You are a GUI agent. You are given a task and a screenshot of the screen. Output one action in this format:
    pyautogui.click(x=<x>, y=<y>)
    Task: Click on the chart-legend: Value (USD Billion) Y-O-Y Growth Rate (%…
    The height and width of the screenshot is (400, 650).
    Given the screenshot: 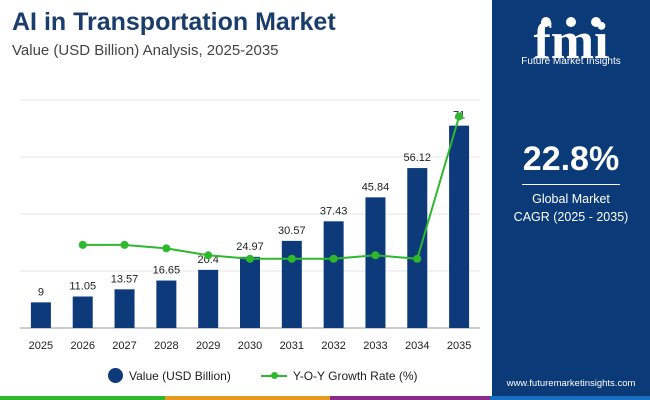 What is the action you would take?
    pyautogui.click(x=263, y=375)
    